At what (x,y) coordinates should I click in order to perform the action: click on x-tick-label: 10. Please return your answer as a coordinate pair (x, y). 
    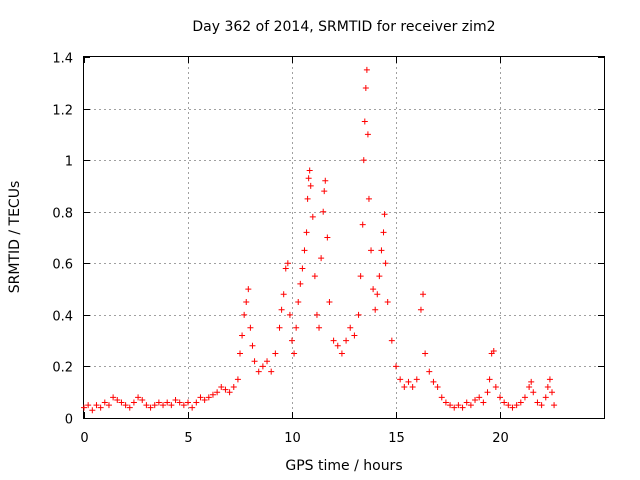
    Looking at the image, I should click on (292, 438).